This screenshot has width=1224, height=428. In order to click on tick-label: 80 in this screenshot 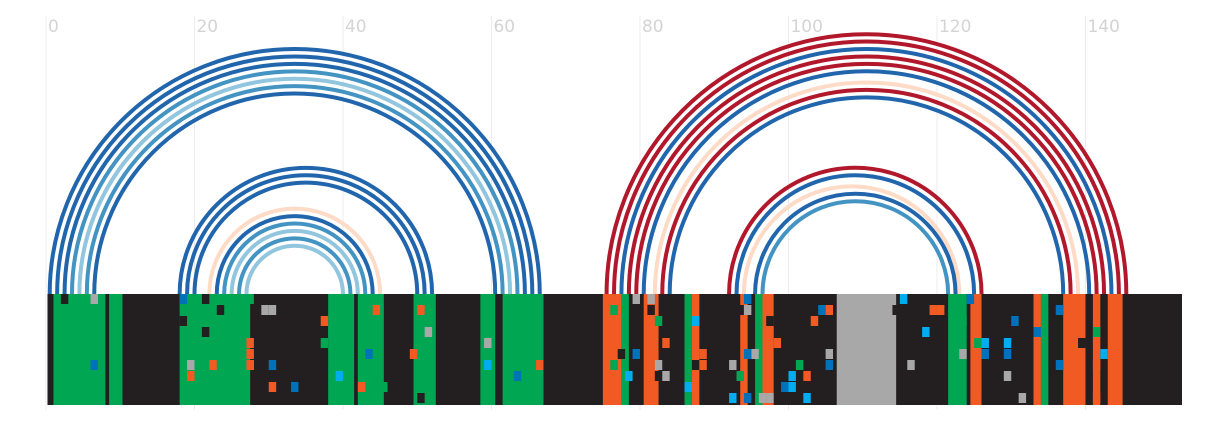, I will do `click(653, 27)`.